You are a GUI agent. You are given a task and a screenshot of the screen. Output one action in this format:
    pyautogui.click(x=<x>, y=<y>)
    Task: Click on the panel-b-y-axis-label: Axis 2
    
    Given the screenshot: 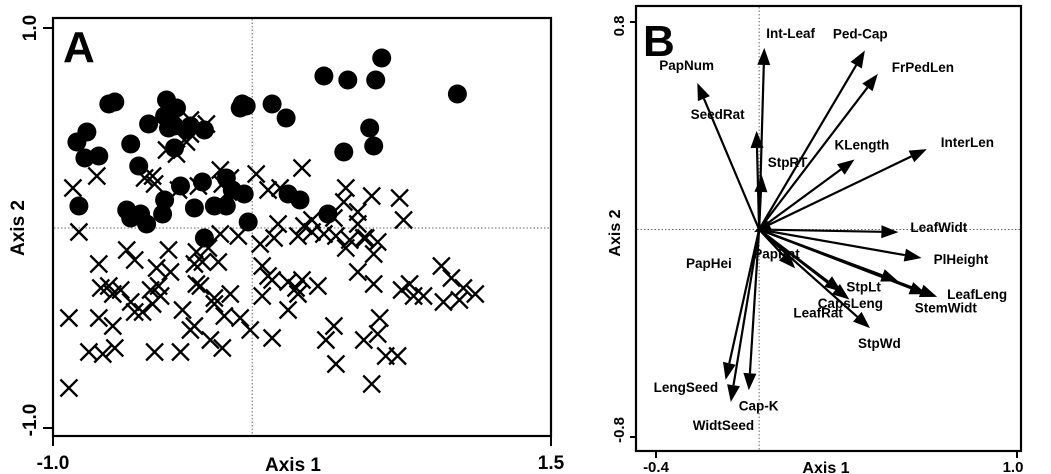 What is the action you would take?
    pyautogui.click(x=615, y=232)
    